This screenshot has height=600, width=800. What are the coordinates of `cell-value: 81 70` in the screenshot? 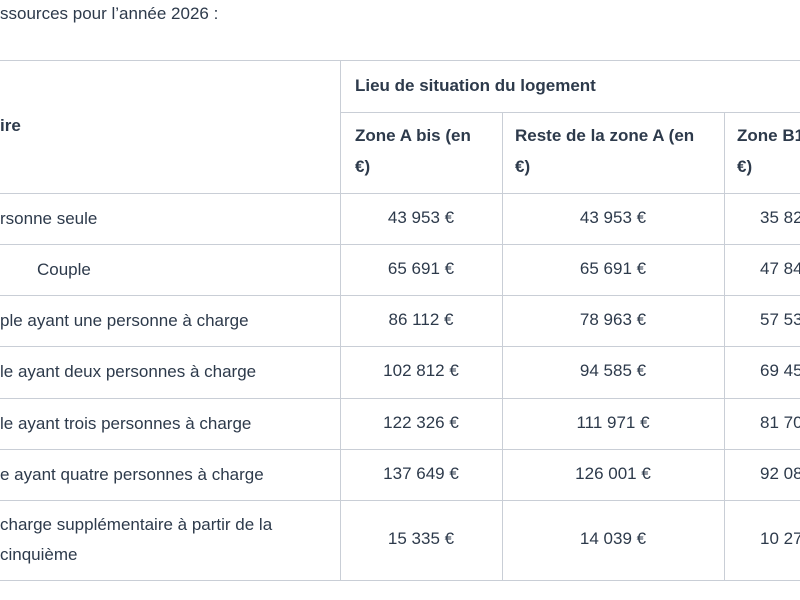 It's located at (780, 422).